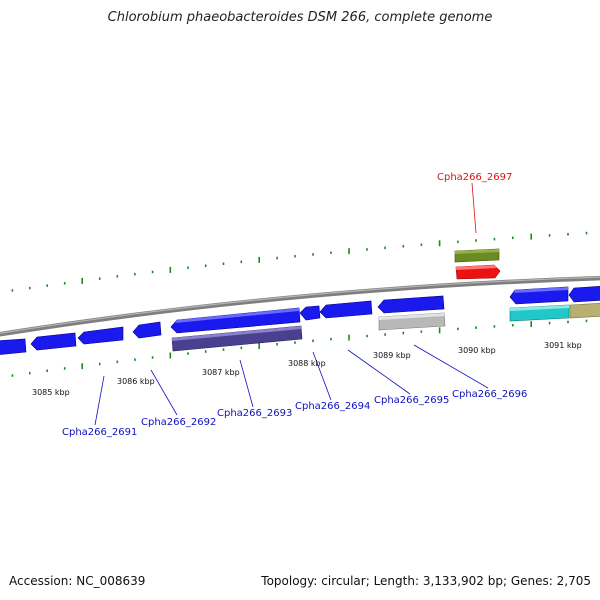 The image size is (600, 600). What do you see at coordinates (332, 406) in the screenshot?
I see `gene-label-2694: Cpha266_2694` at bounding box center [332, 406].